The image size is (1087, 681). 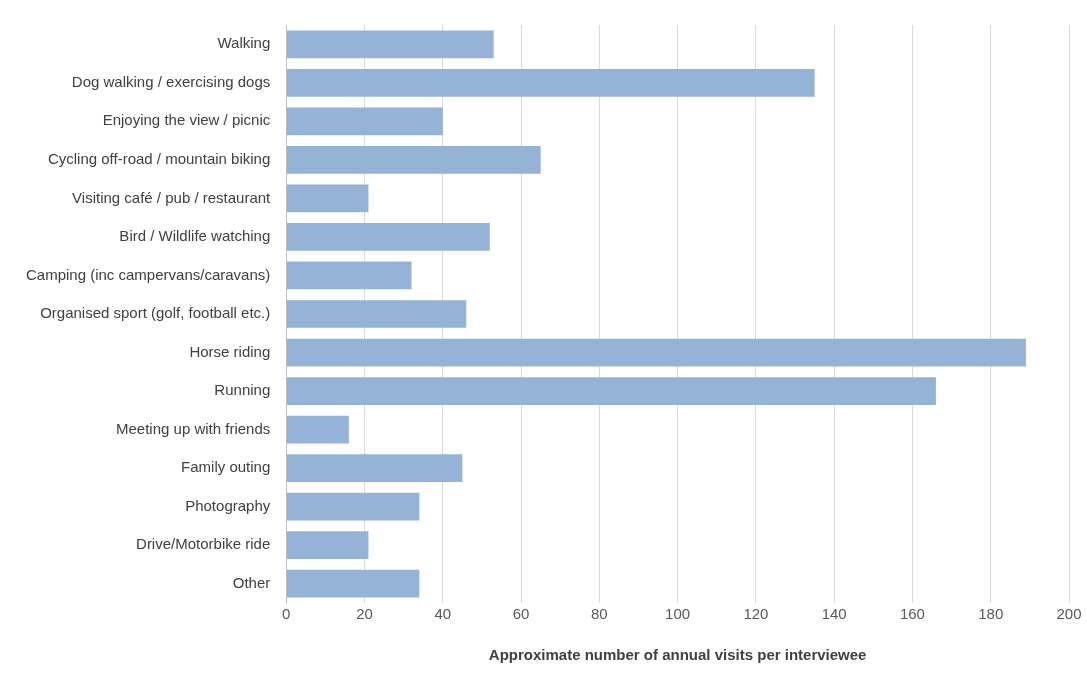 What do you see at coordinates (912, 614) in the screenshot?
I see `x-tick-label: 160` at bounding box center [912, 614].